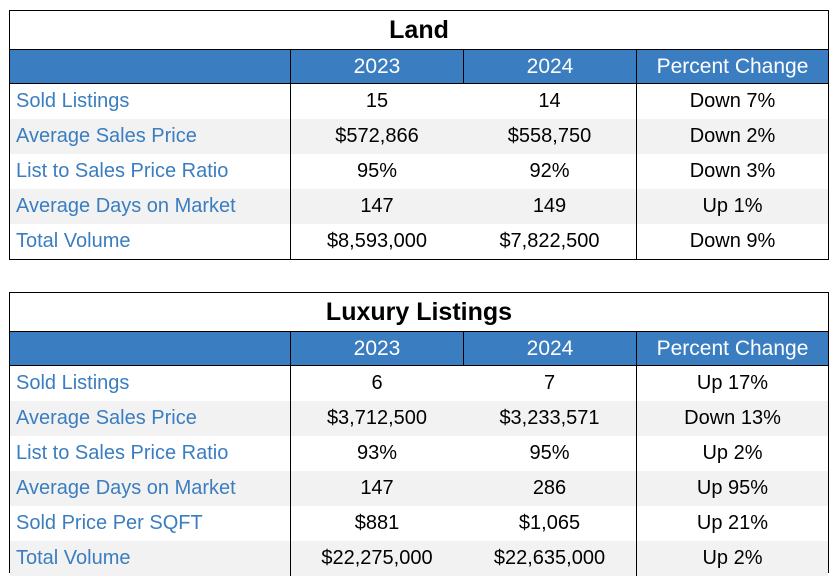  What do you see at coordinates (376, 523) in the screenshot?
I see `value-2023: $881` at bounding box center [376, 523].